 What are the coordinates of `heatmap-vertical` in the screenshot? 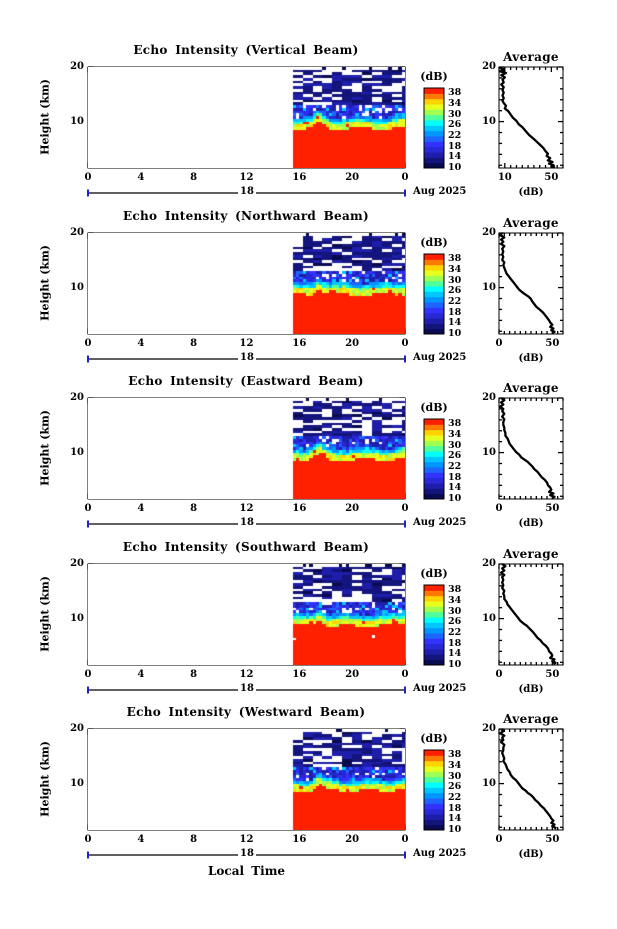 It's located at (246, 117).